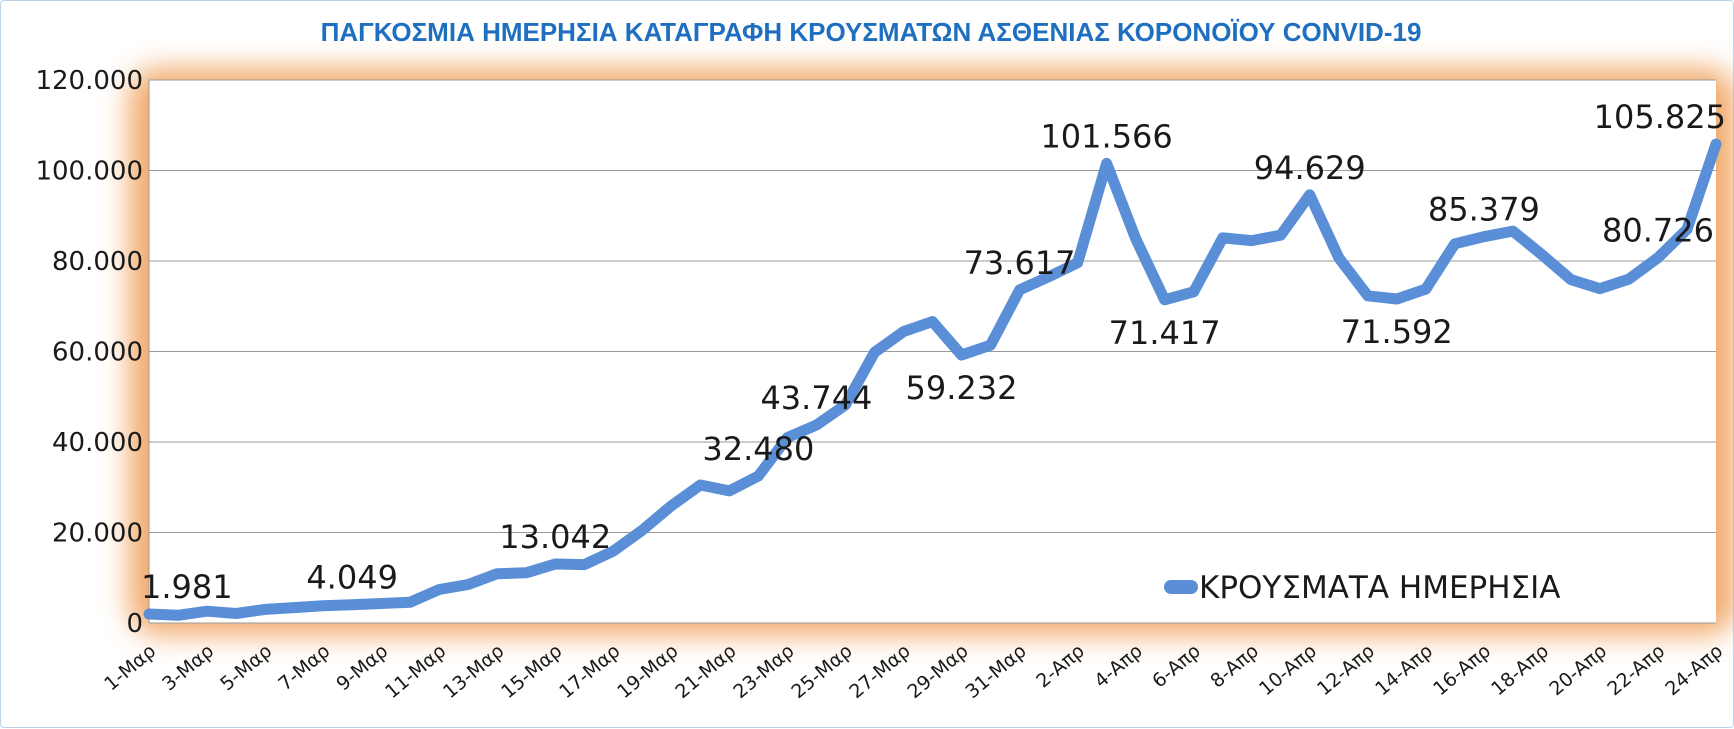 Image resolution: width=1734 pixels, height=729 pixels. What do you see at coordinates (1658, 231) in the screenshot?
I see `data-label: 80.726` at bounding box center [1658, 231].